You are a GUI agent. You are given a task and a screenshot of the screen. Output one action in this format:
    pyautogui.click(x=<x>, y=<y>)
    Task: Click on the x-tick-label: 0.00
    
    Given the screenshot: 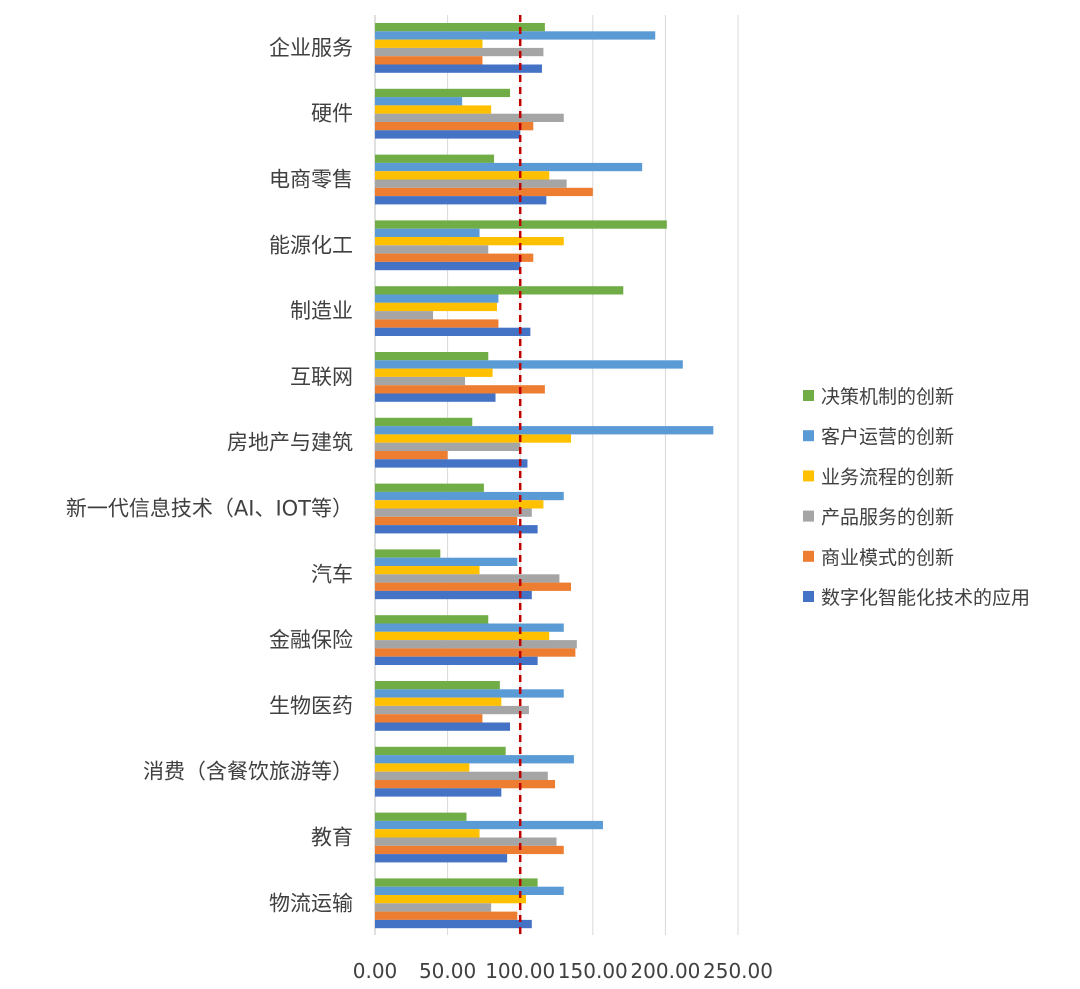 What is the action you would take?
    pyautogui.click(x=375, y=971)
    